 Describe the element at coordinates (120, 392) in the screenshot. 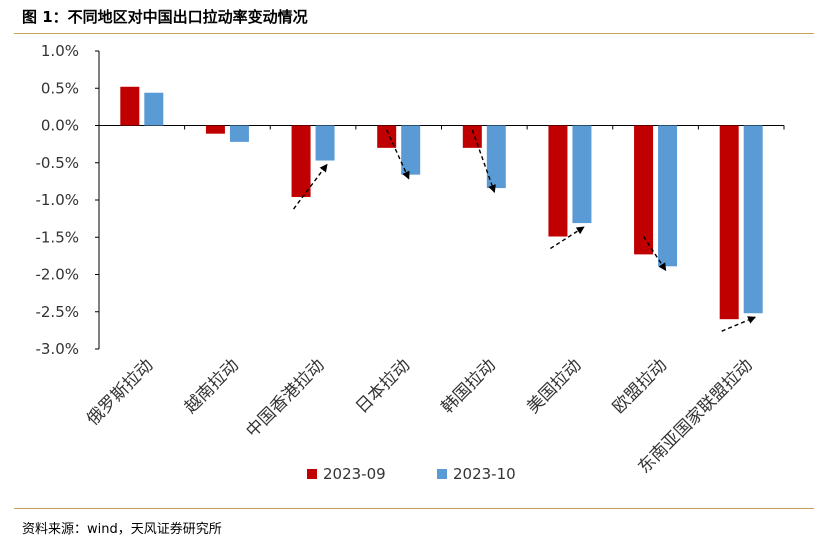

I see `category-label: 俄罗斯拉动` at that location.